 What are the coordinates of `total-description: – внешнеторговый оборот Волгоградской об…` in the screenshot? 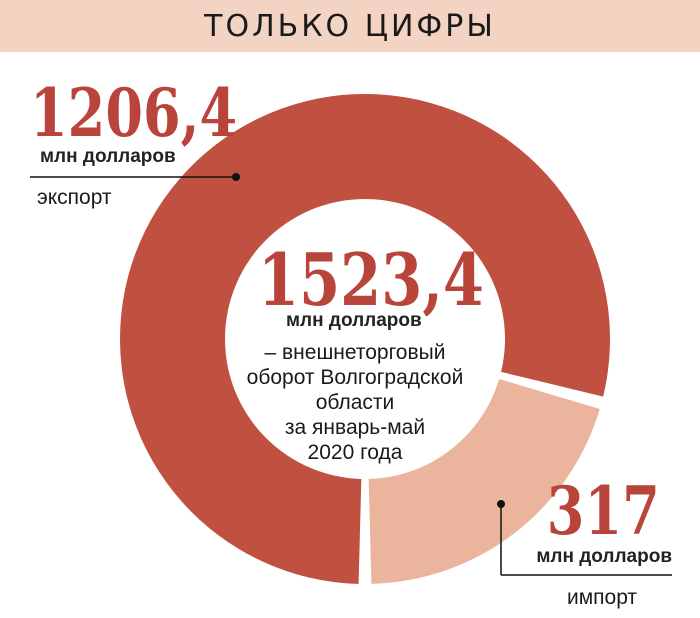 It's located at (355, 402).